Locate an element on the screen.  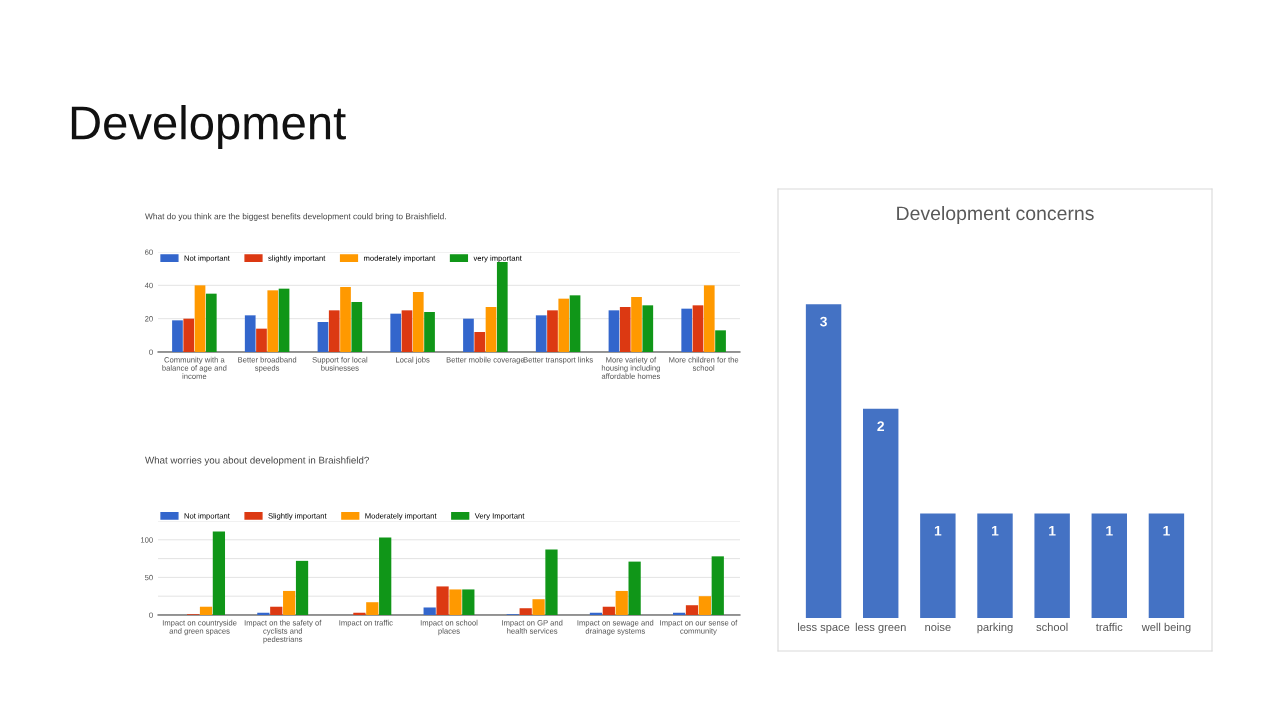
chart-title: What do you think are the biggest benefits development could bring to Braishfield. is located at coordinates (295, 217).